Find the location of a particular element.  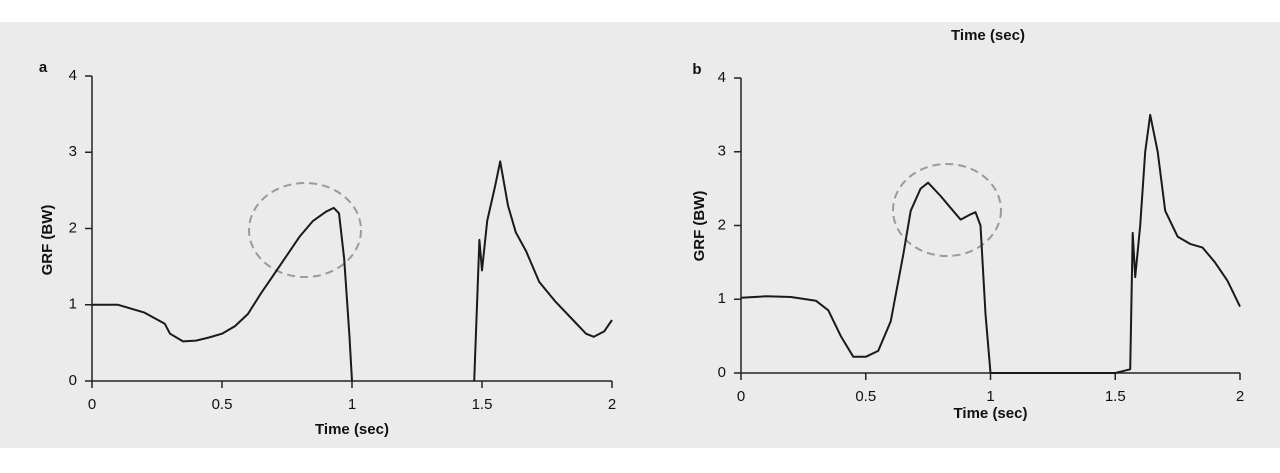

caption: Time (sec) is located at coordinates (988, 35).